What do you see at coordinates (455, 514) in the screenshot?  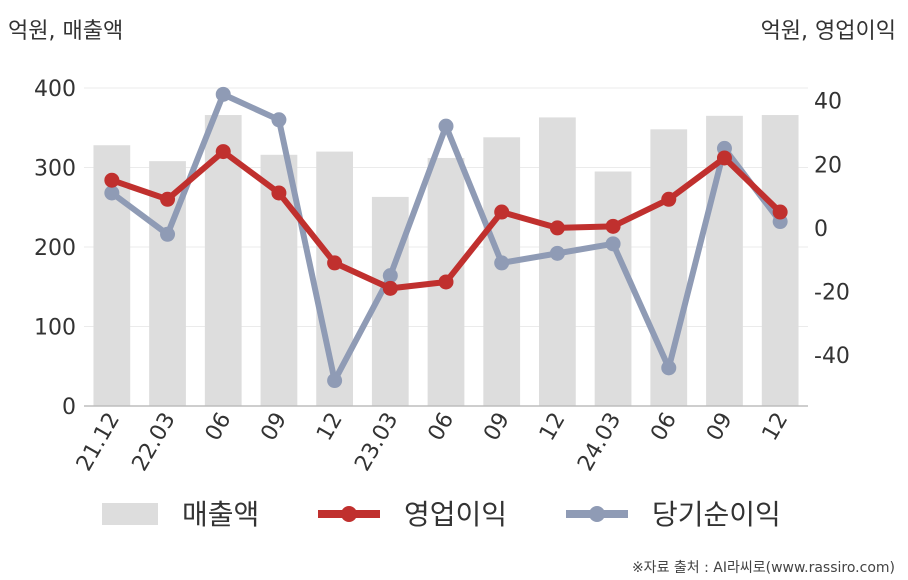 I see `legend-label-operating: 영업이익` at bounding box center [455, 514].